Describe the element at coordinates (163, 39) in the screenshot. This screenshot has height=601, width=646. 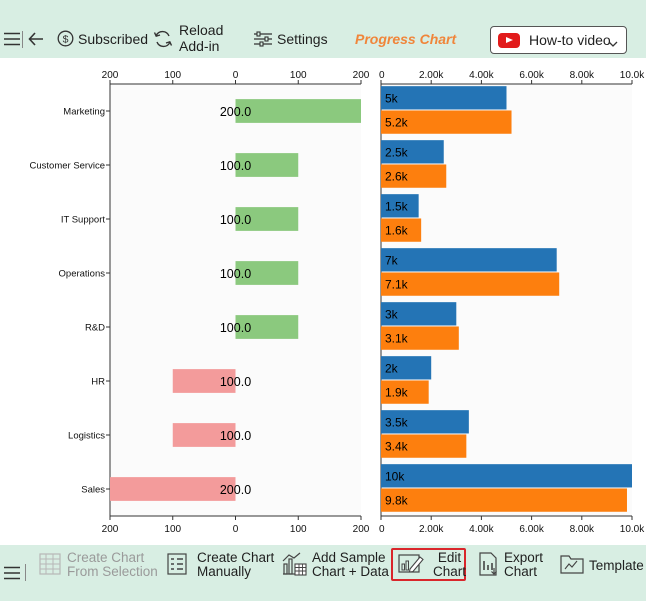
I see `reload-icon` at that location.